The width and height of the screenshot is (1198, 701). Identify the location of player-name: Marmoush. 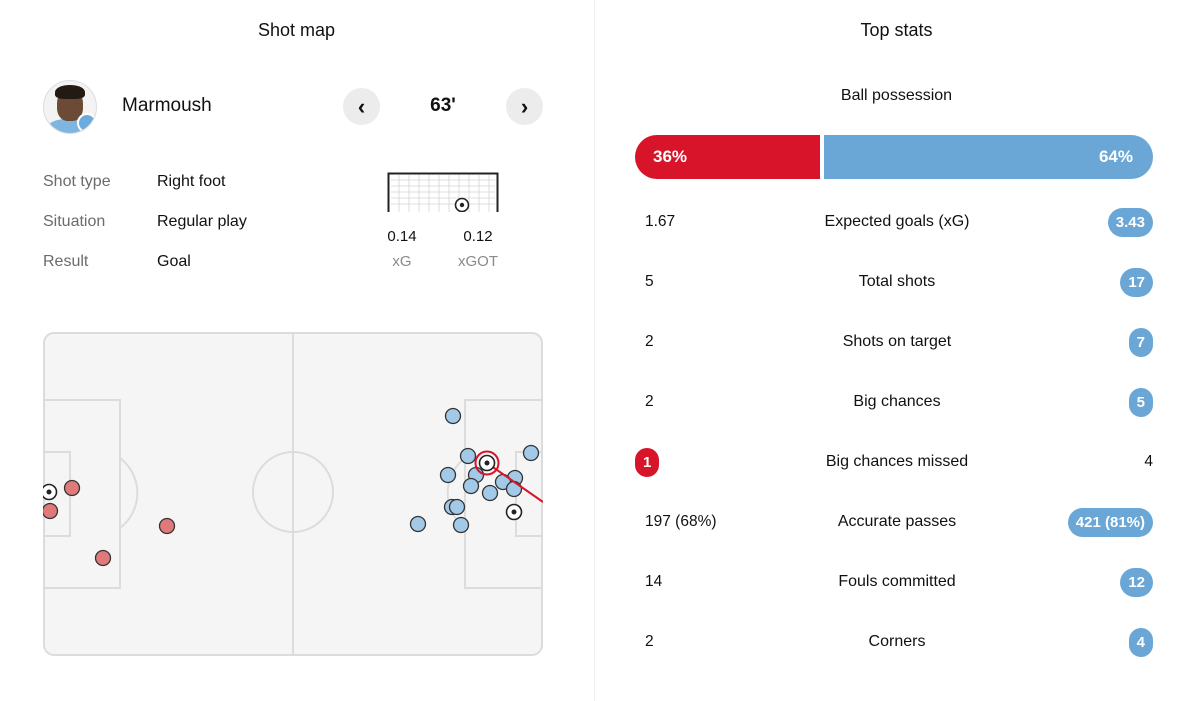
(167, 105).